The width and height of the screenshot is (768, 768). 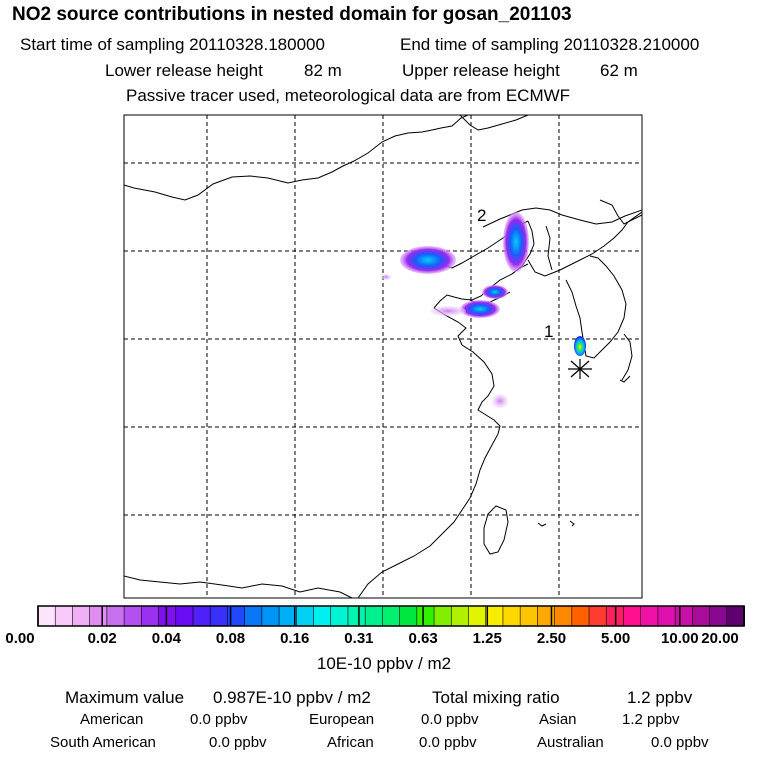 I want to click on colorbar-tick-label: 0.16, so click(x=295, y=638).